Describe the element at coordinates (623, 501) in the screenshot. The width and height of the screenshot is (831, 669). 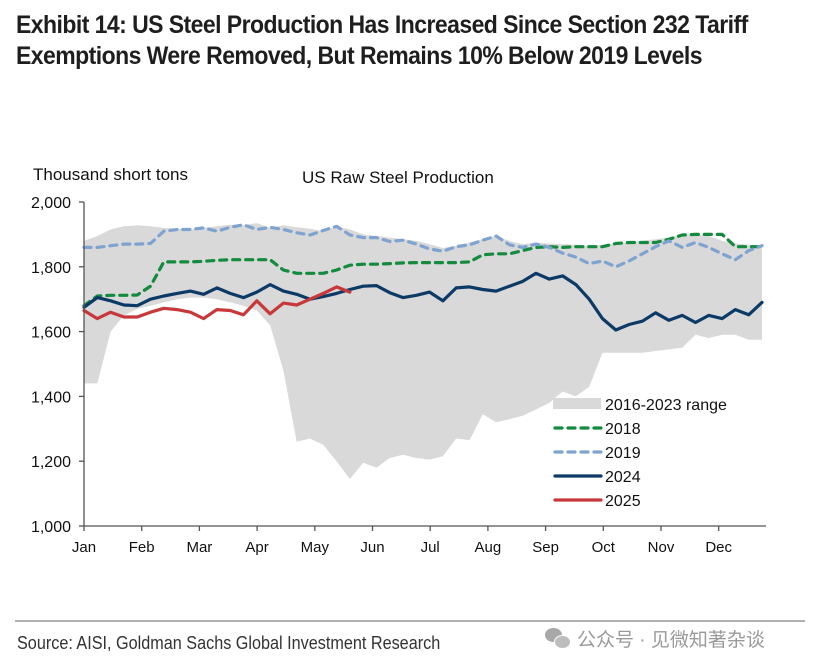
I see `legend-label: 2025` at that location.